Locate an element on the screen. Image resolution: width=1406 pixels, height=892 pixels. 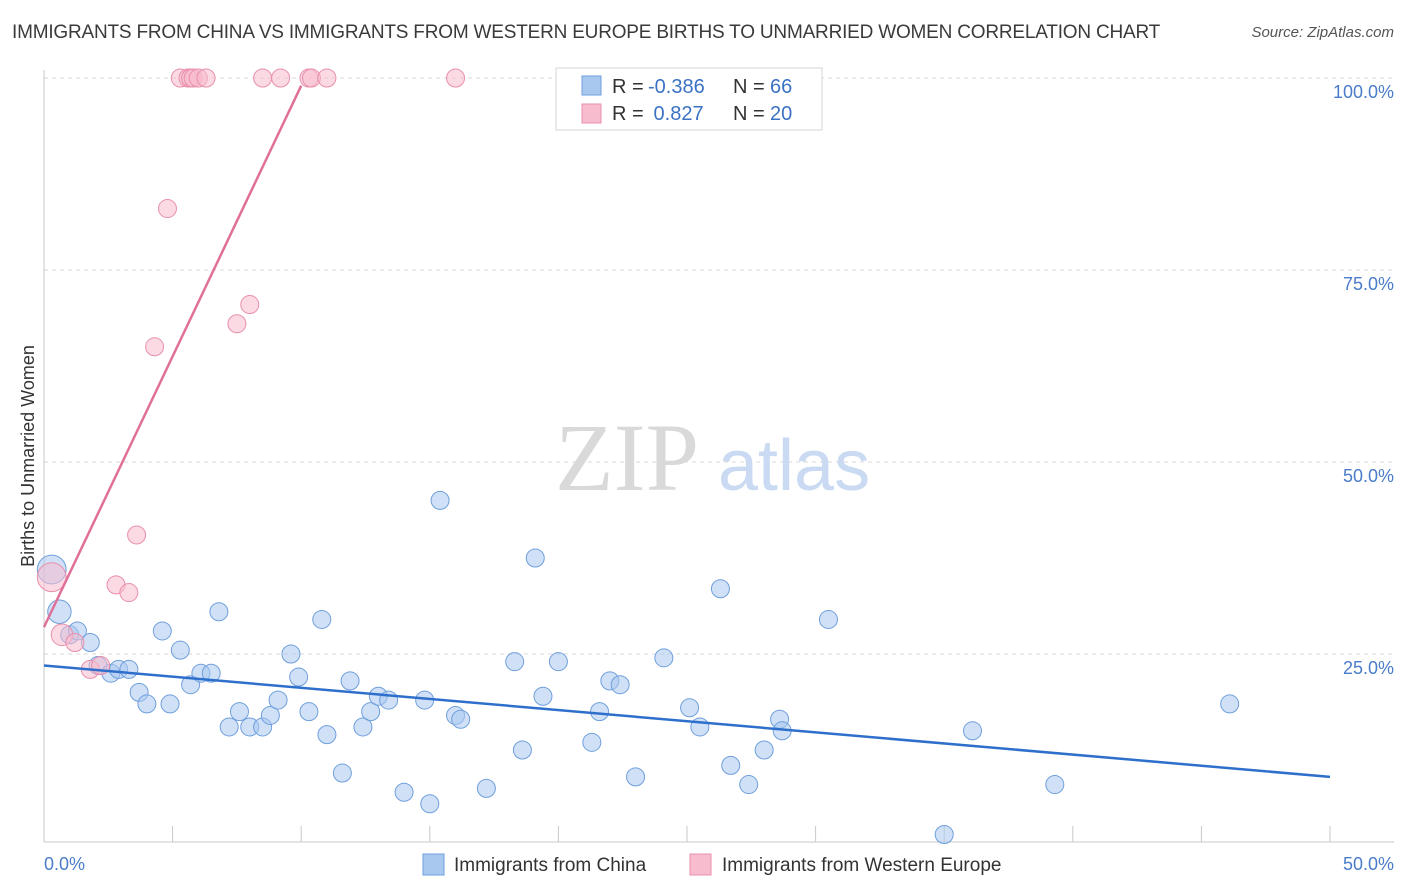
y-tick-label-25: 25.0% is located at coordinates (1368, 668).